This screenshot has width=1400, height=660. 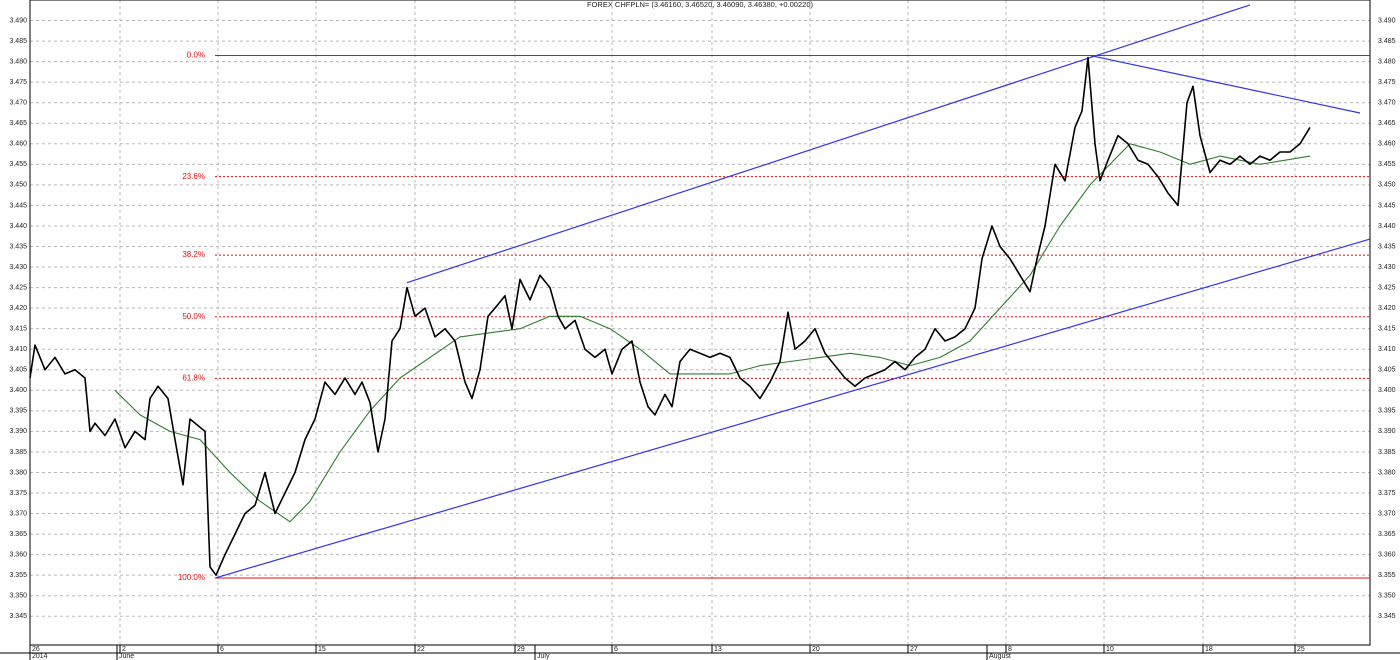 What do you see at coordinates (1387, 205) in the screenshot?
I see `y-tick-label-right: 3.445` at bounding box center [1387, 205].